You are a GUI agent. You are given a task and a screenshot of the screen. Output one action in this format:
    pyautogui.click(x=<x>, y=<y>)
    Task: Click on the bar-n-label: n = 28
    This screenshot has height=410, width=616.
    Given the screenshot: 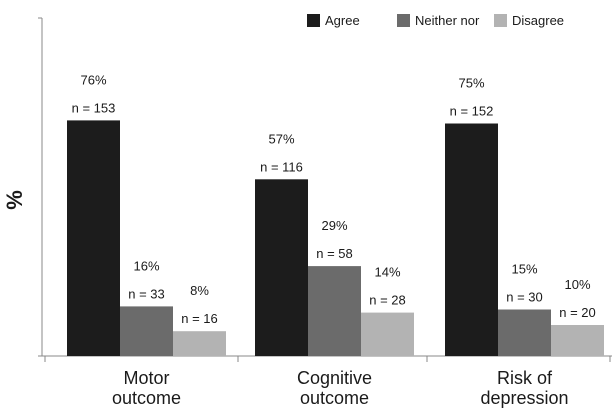 What is the action you would take?
    pyautogui.click(x=387, y=300)
    